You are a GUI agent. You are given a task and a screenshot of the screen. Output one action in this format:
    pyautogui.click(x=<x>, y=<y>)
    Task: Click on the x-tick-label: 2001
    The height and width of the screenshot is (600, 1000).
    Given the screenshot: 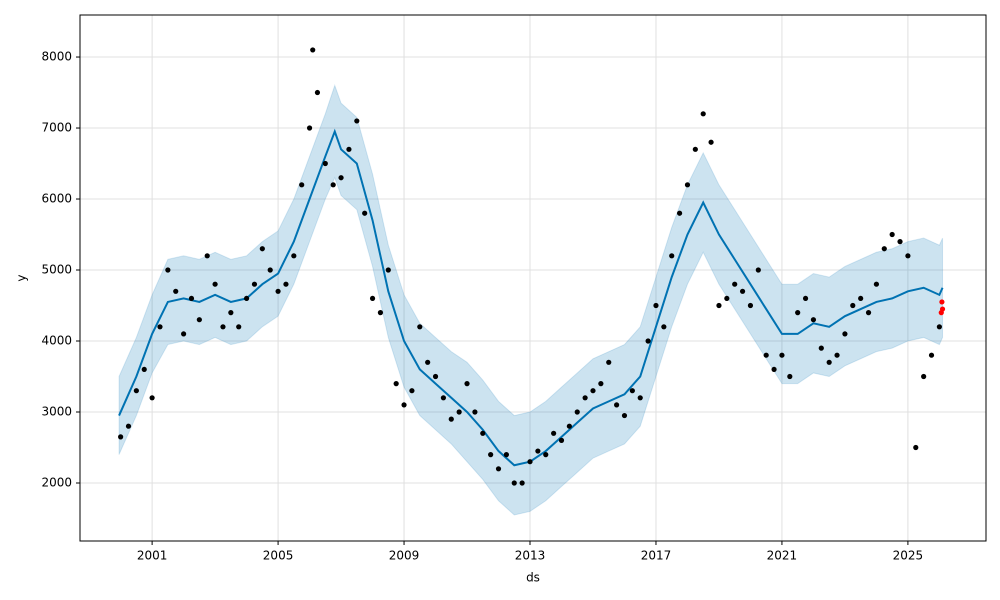 What is the action you would take?
    pyautogui.click(x=152, y=556)
    